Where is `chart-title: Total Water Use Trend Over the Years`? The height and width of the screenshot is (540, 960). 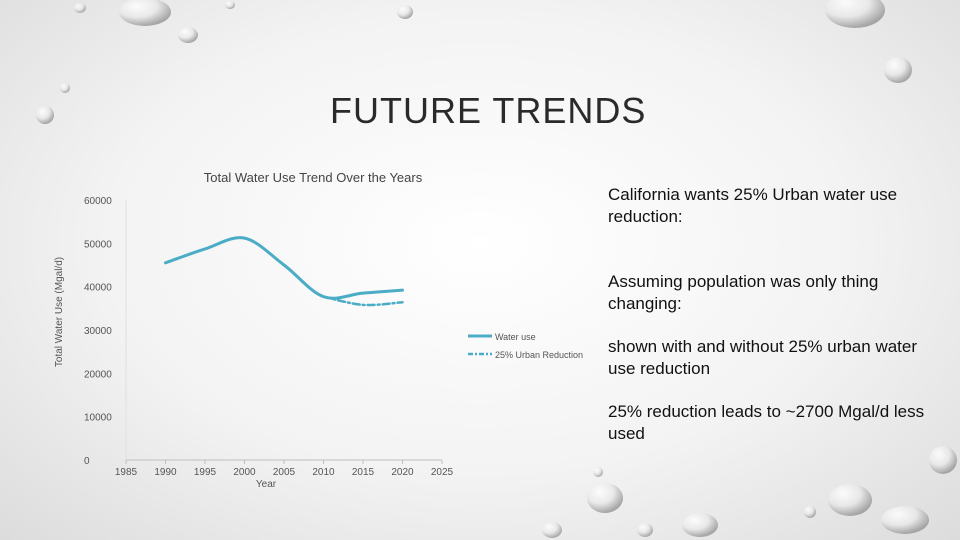
chart-title: Total Water Use Trend Over the Years is located at coordinates (313, 177).